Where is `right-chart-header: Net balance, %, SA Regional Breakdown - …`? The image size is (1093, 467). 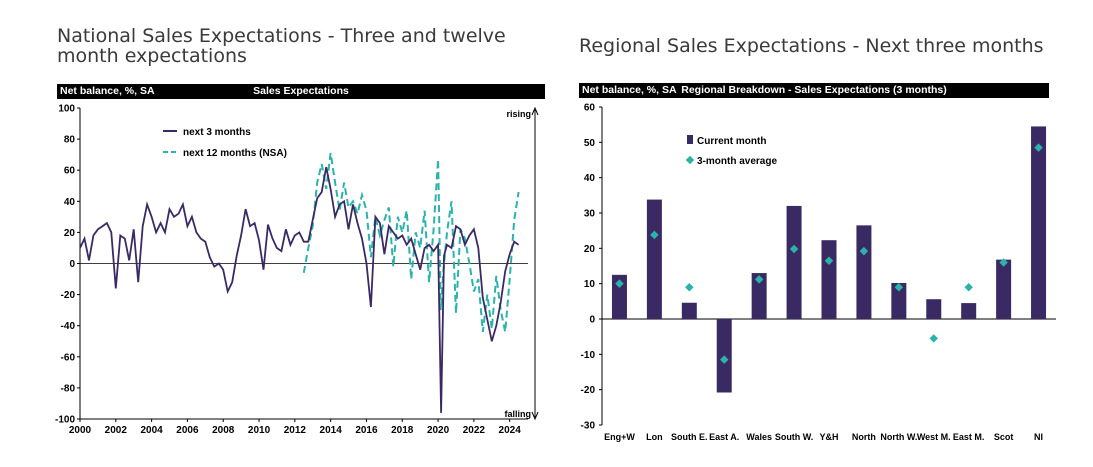
right-chart-header: Net balance, %, SA Regional Breakdown - … is located at coordinates (814, 90).